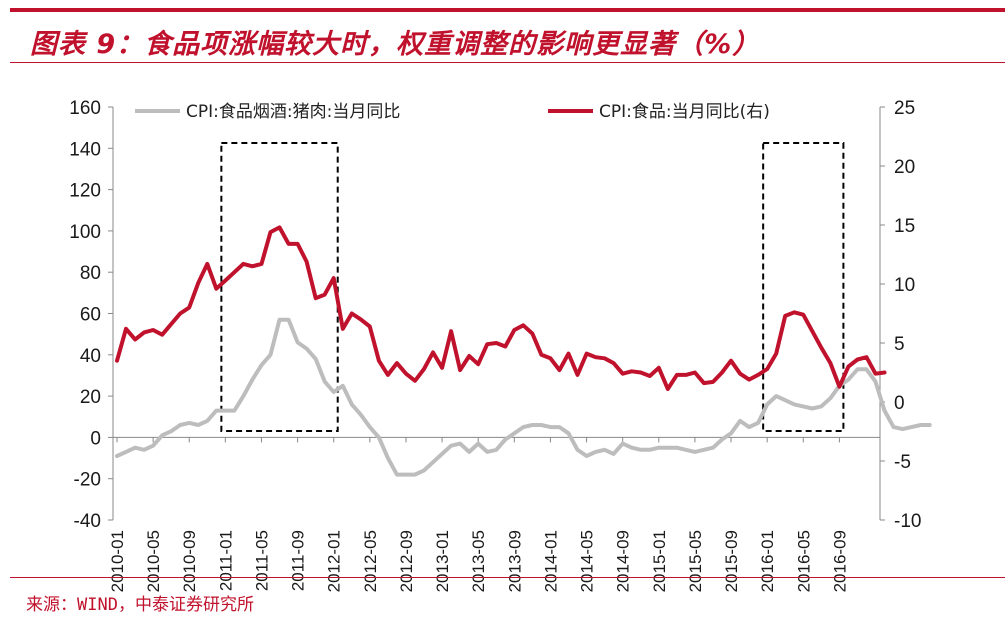  What do you see at coordinates (117, 561) in the screenshot?
I see `x-axis-tick-label: 2010-01` at bounding box center [117, 561].